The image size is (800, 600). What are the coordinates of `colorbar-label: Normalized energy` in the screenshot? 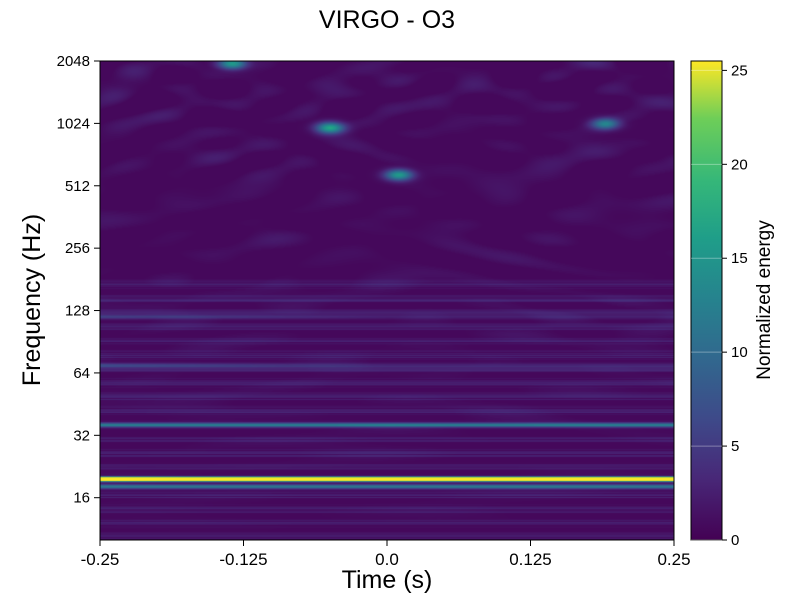 It's located at (764, 300).